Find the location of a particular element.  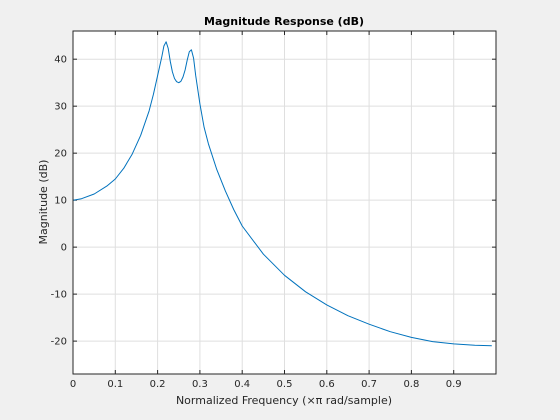

x-tick-label: 0.2 is located at coordinates (158, 384).